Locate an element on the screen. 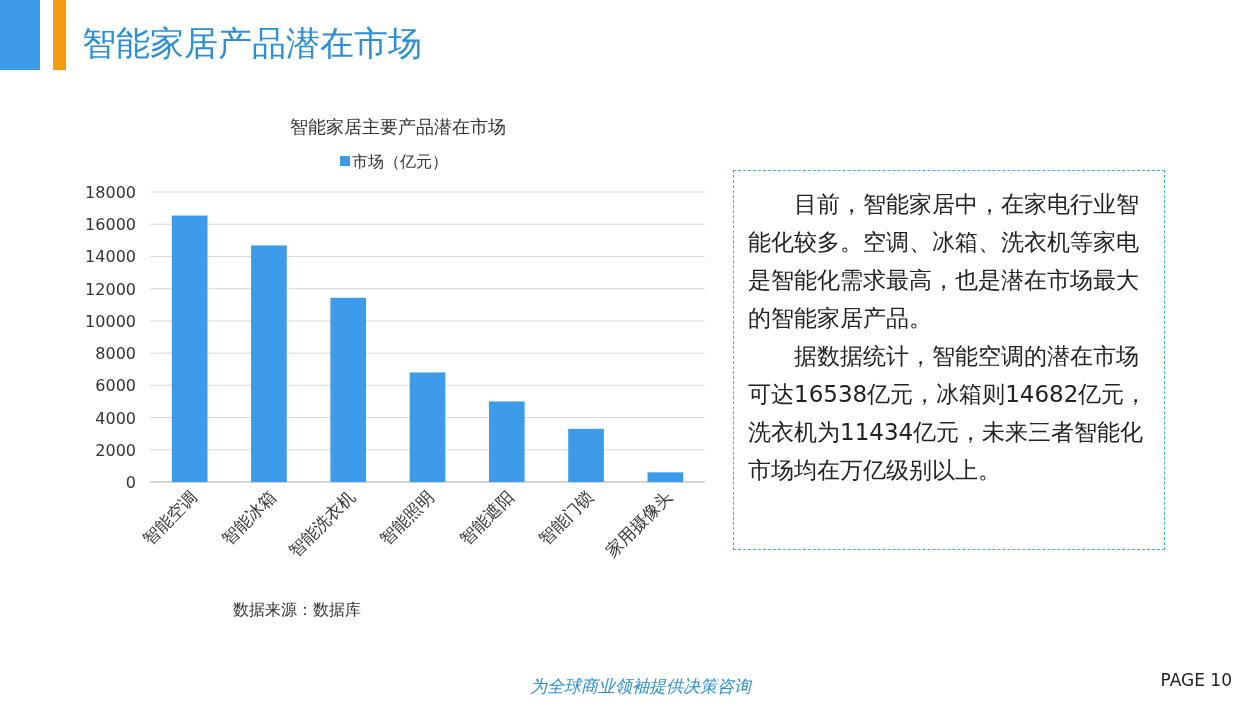  y-tick-label: 10000 is located at coordinates (110, 321).